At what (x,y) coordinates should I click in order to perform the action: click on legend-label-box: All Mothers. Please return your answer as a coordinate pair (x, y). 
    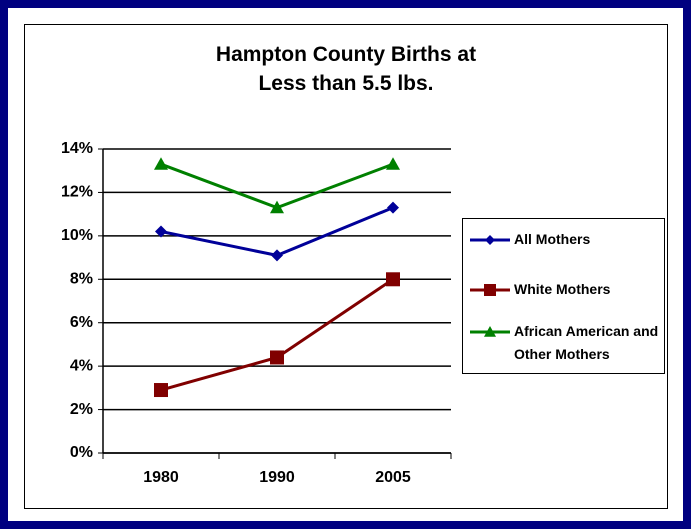
    Looking at the image, I should click on (552, 239).